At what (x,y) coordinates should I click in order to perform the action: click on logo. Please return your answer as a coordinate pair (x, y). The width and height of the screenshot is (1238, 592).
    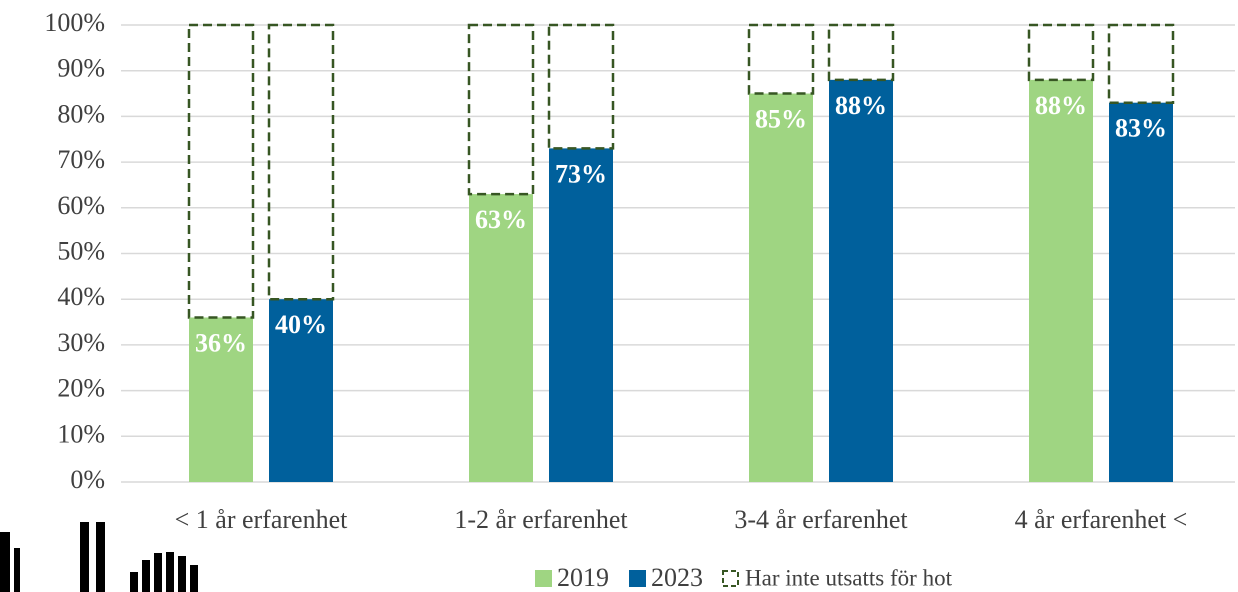
    Looking at the image, I should click on (99, 557).